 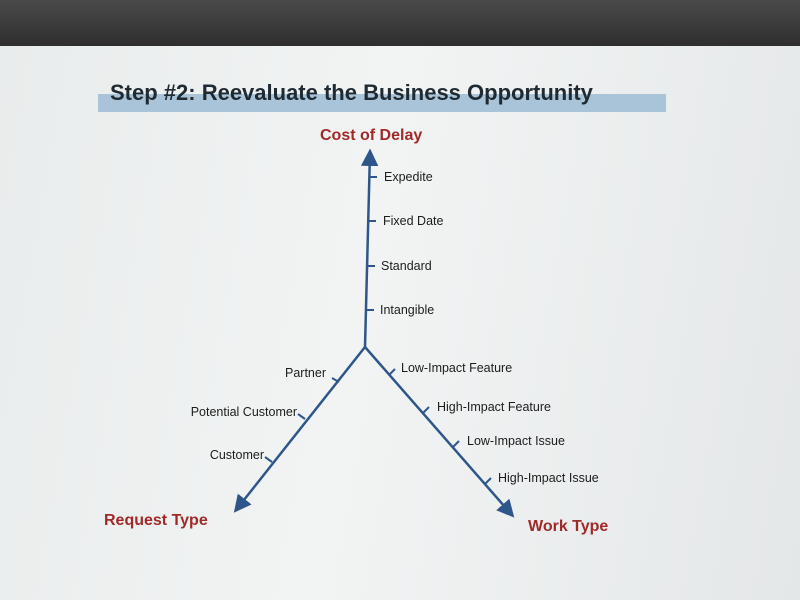 I want to click on request-type-title: Request Type, so click(x=156, y=520).